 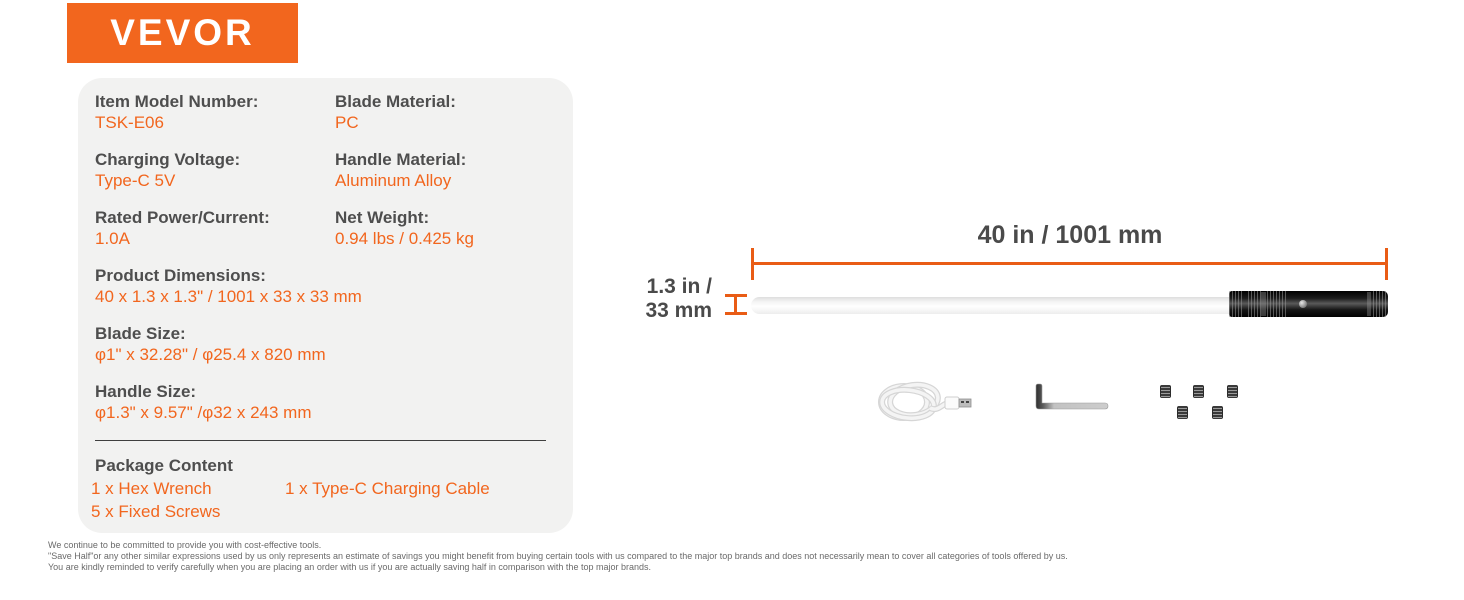 What do you see at coordinates (382, 217) in the screenshot?
I see `spec-label: Net Weight:` at bounding box center [382, 217].